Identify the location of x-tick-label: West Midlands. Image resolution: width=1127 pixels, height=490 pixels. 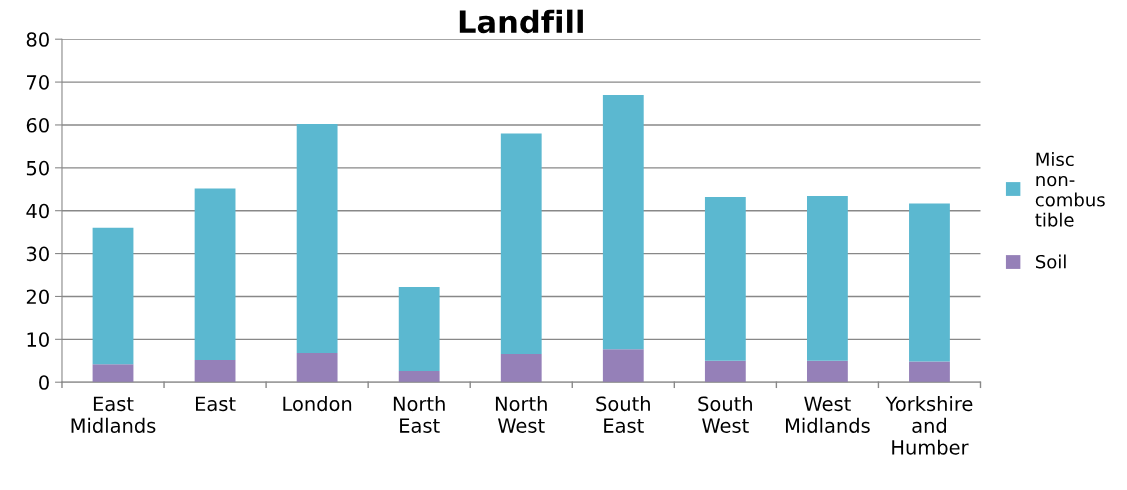
(828, 414).